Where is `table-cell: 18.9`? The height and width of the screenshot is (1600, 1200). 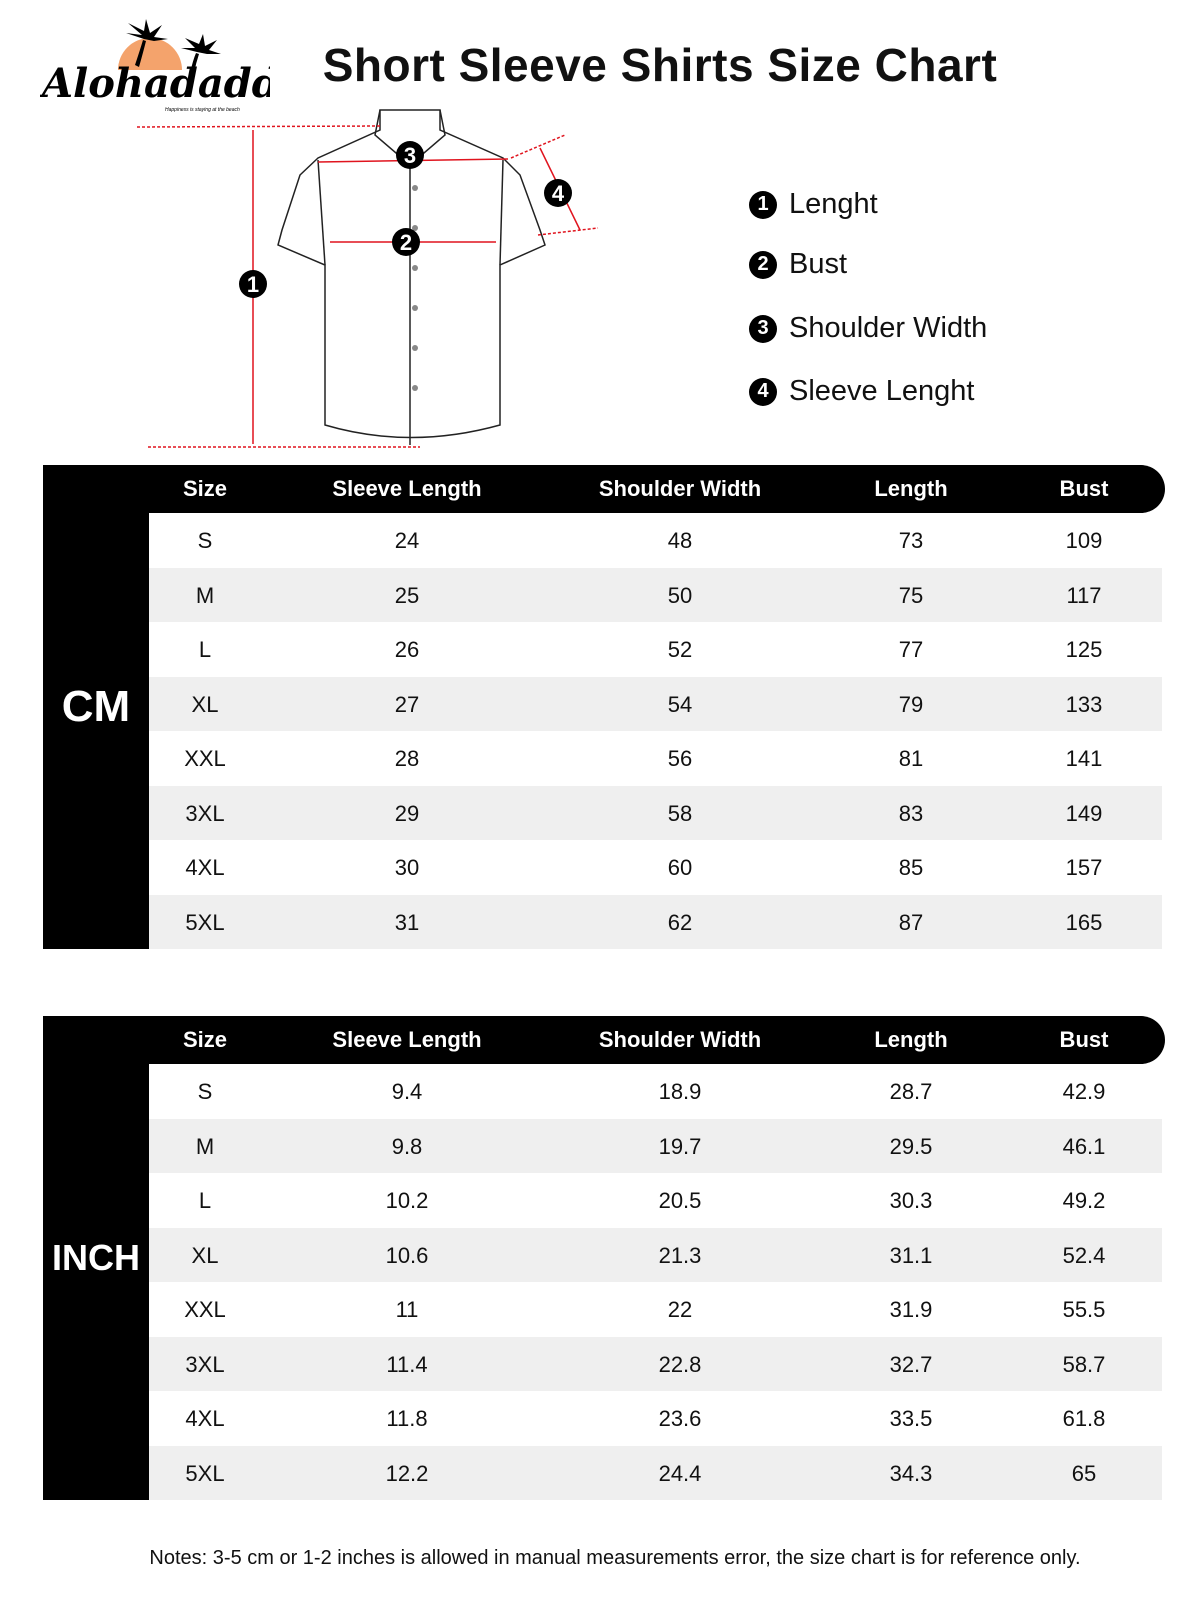 table-cell: 18.9 is located at coordinates (680, 1091).